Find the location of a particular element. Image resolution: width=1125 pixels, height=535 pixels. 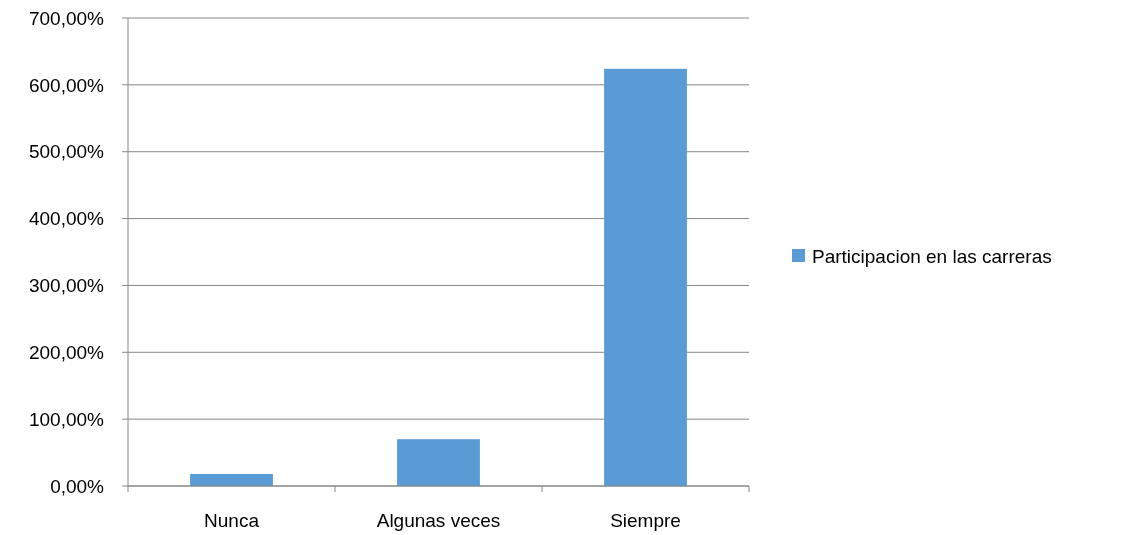

y-tick-label: 700,00% is located at coordinates (66, 18).